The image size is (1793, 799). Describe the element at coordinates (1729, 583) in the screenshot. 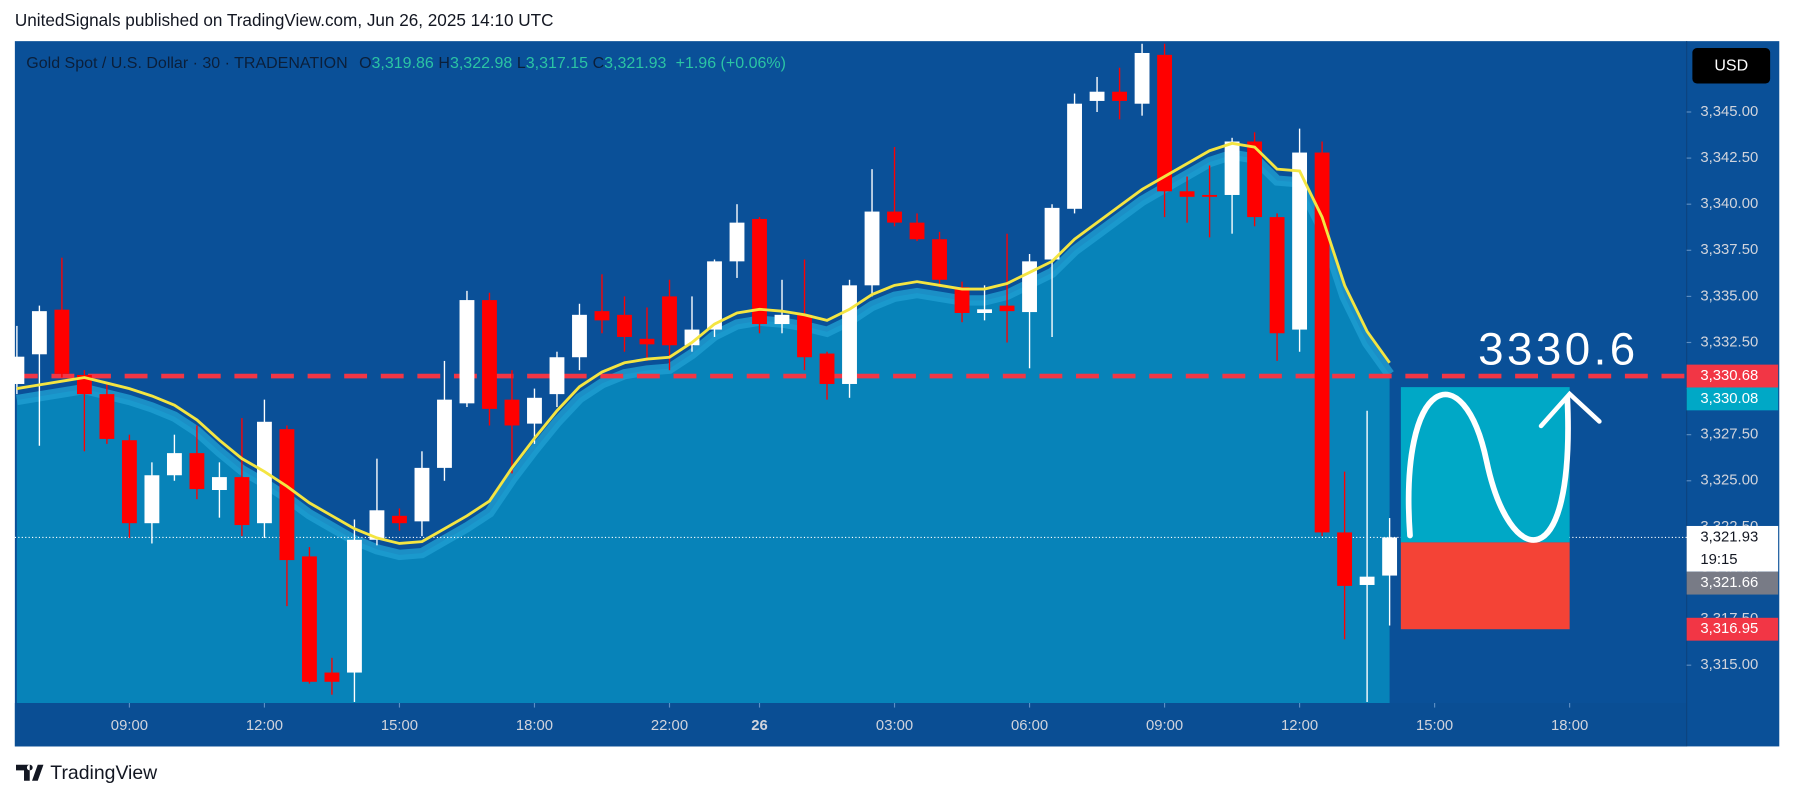

I see `price-tag-label: 3,321.66` at that location.